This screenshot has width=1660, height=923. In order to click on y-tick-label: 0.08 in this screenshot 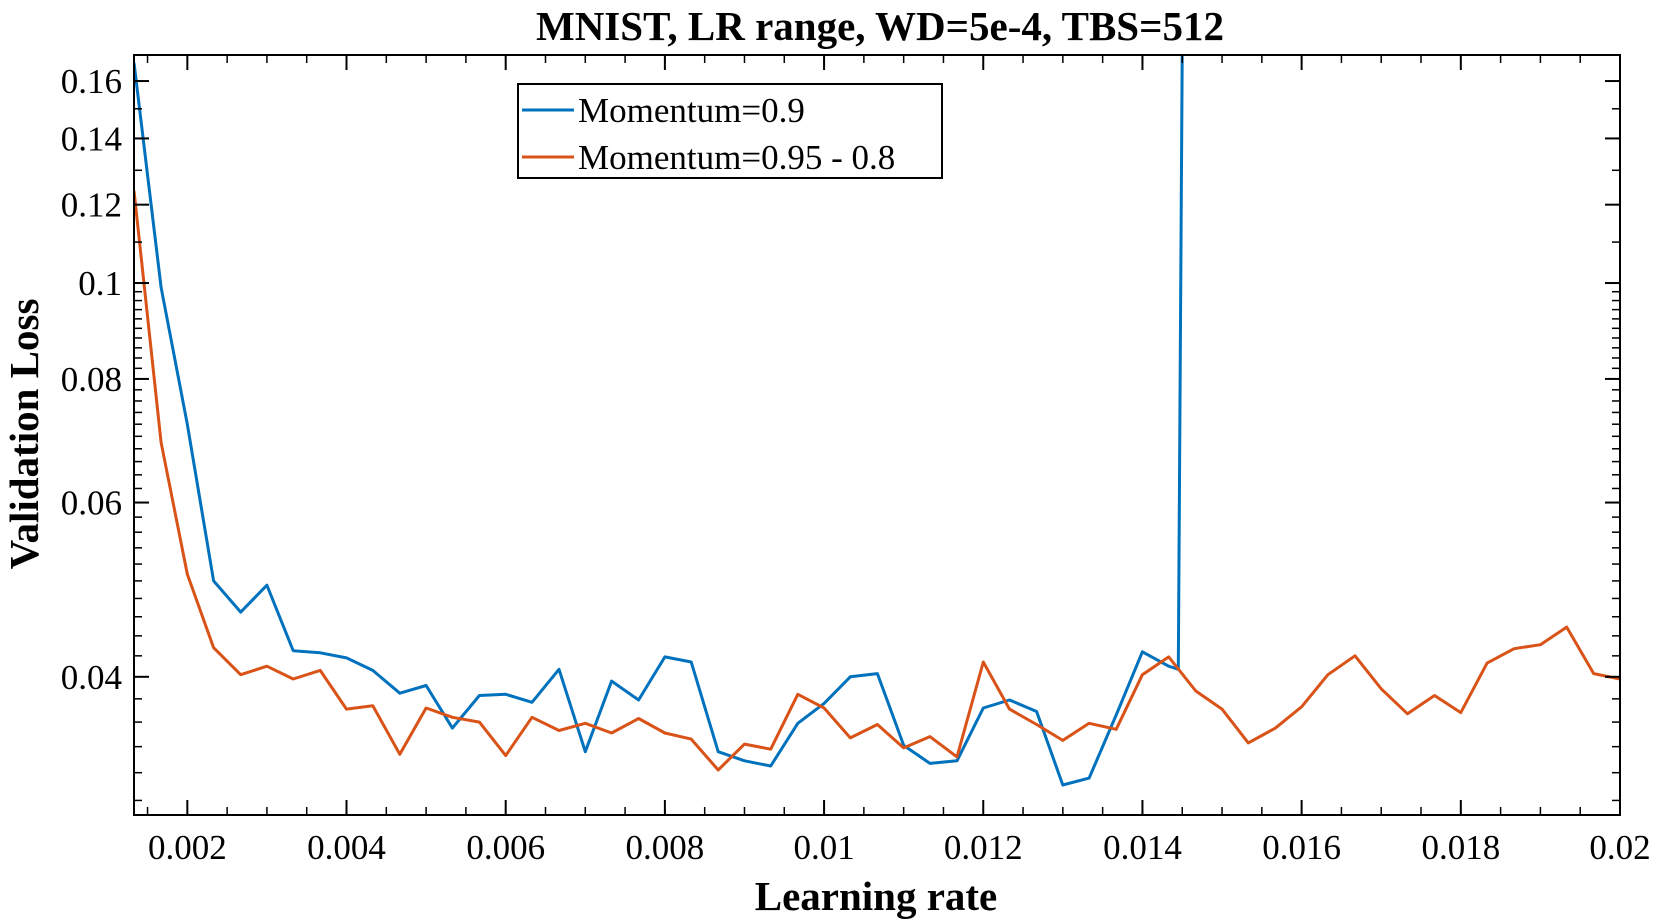, I will do `click(91, 379)`.